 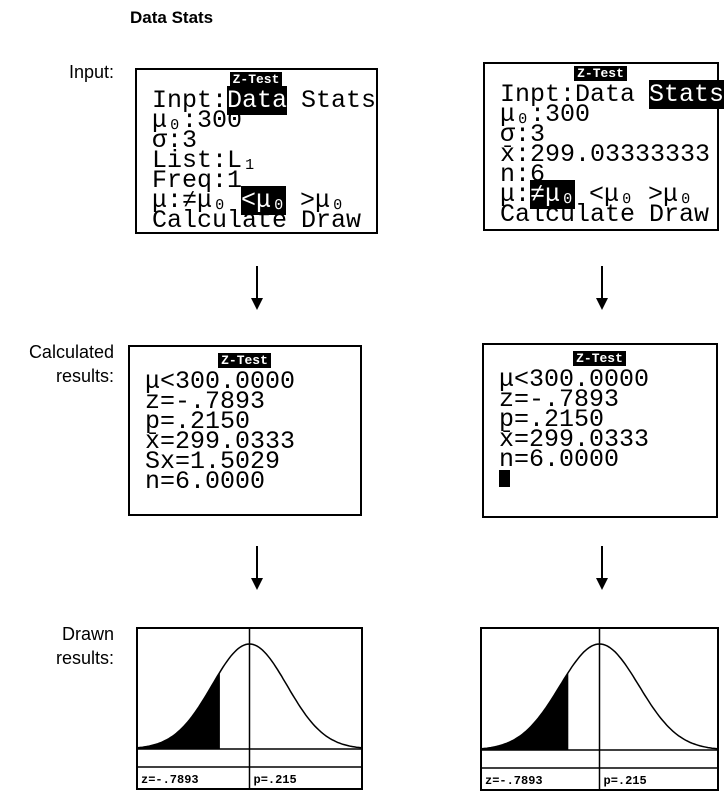 What do you see at coordinates (71, 364) in the screenshot?
I see `row-label: Calculated results:` at bounding box center [71, 364].